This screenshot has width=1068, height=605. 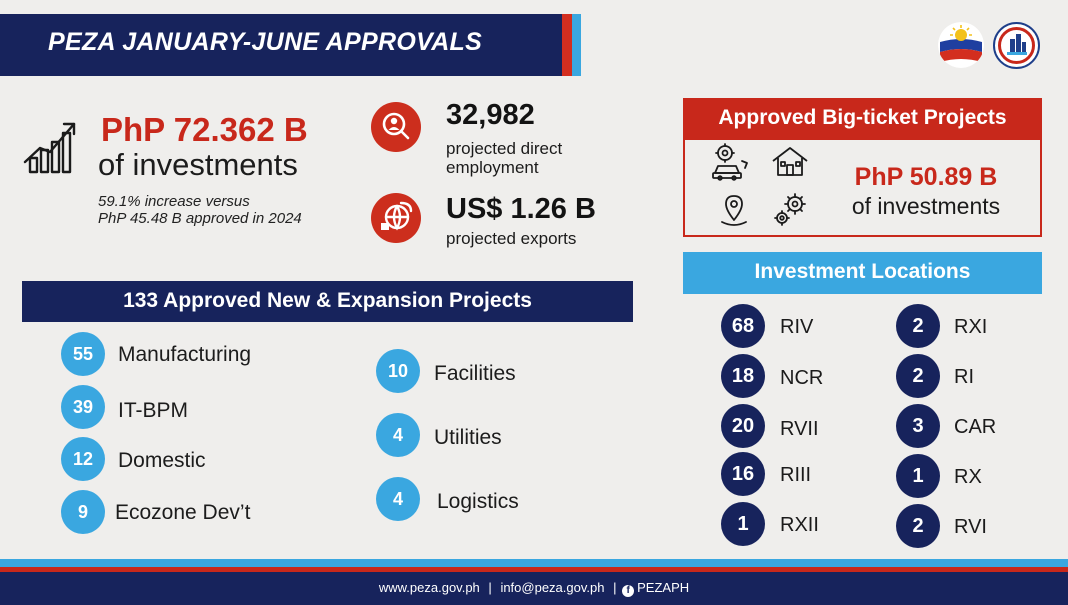 I want to click on employment-search-icon, so click(x=396, y=127).